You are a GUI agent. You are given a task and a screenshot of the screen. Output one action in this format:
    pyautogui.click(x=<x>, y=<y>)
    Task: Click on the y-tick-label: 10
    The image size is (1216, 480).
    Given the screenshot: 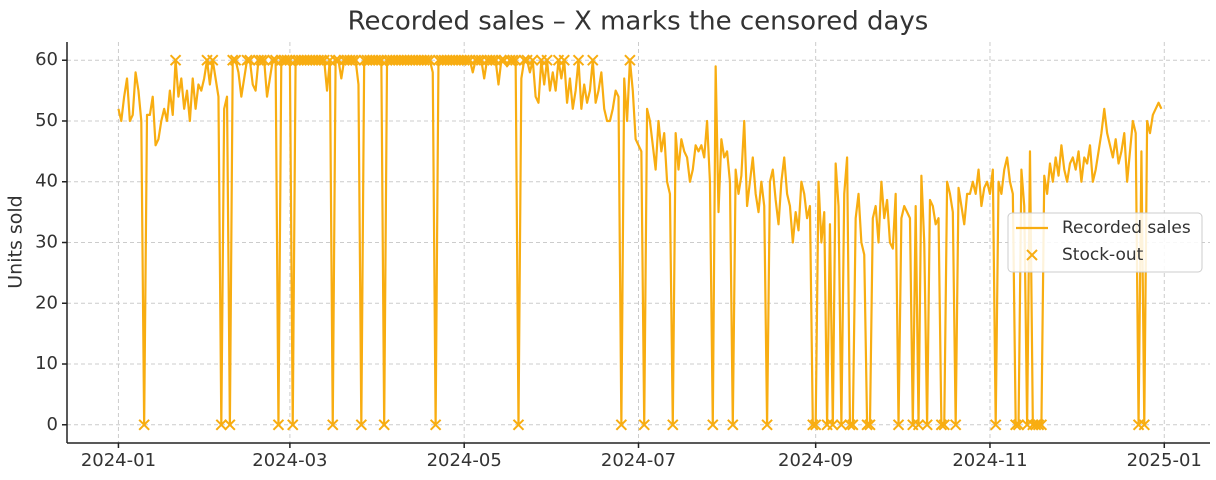 What is the action you would take?
    pyautogui.click(x=46, y=363)
    